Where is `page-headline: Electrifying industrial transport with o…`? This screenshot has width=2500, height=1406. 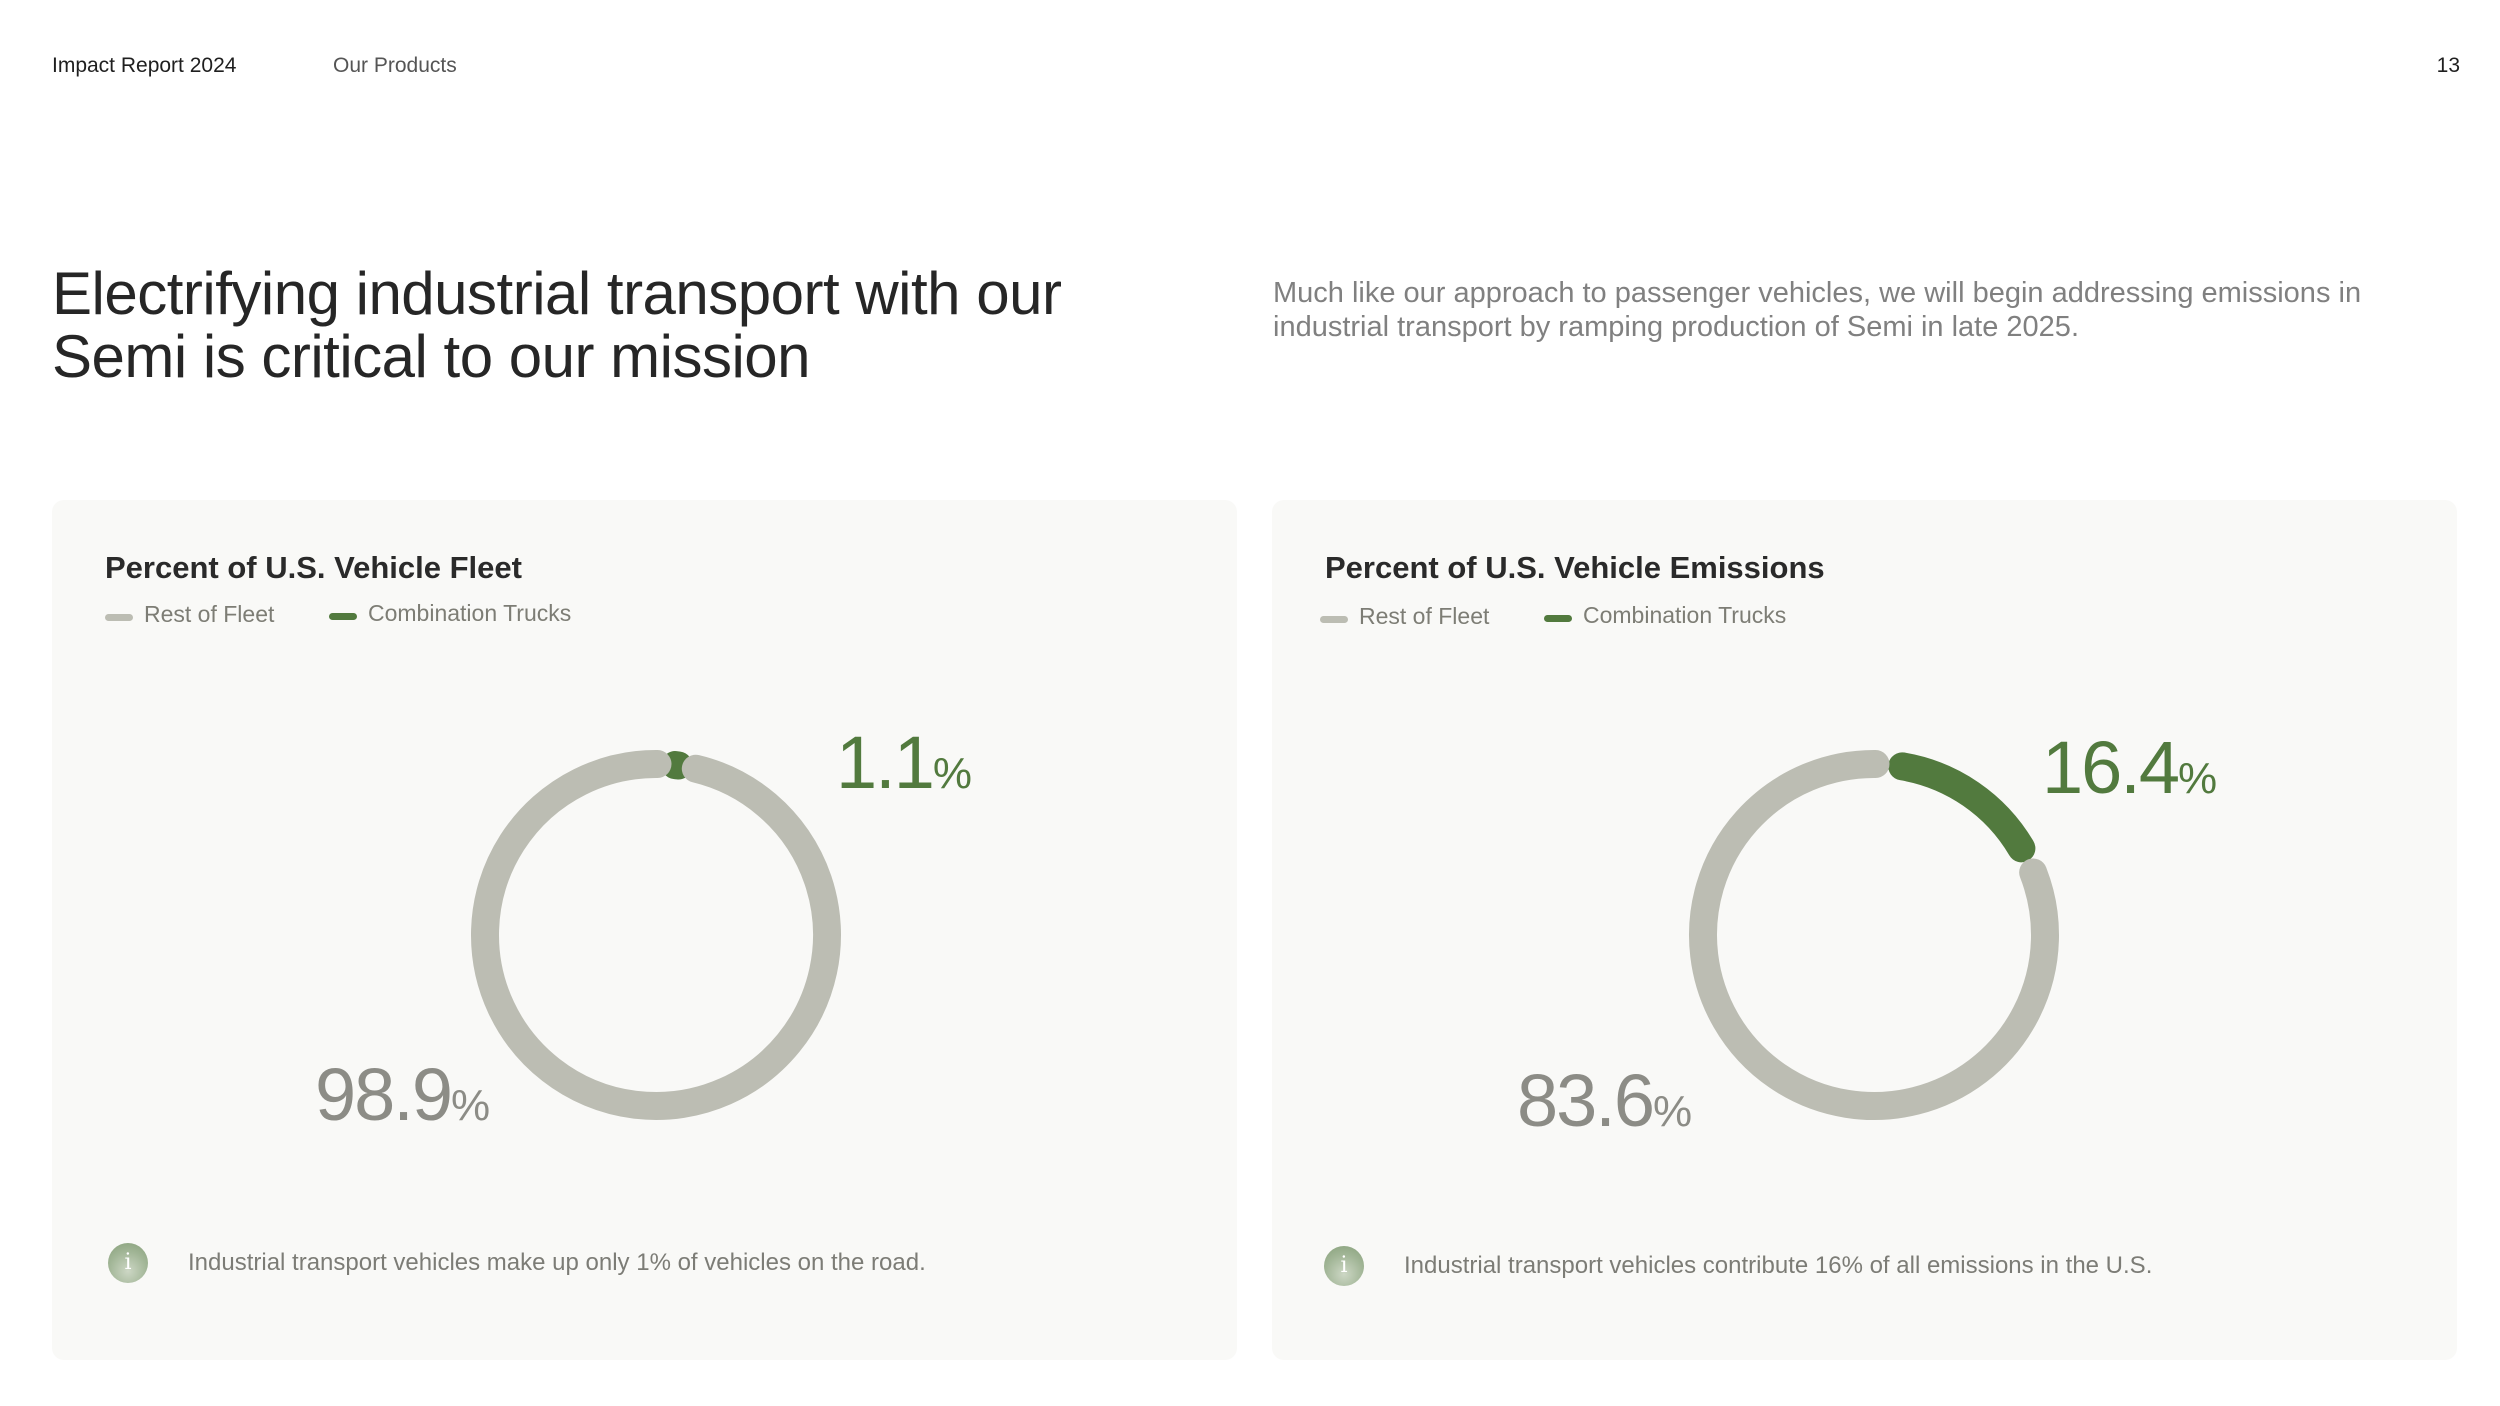 page-headline: Electrifying industrial transport with o… is located at coordinates (557, 325).